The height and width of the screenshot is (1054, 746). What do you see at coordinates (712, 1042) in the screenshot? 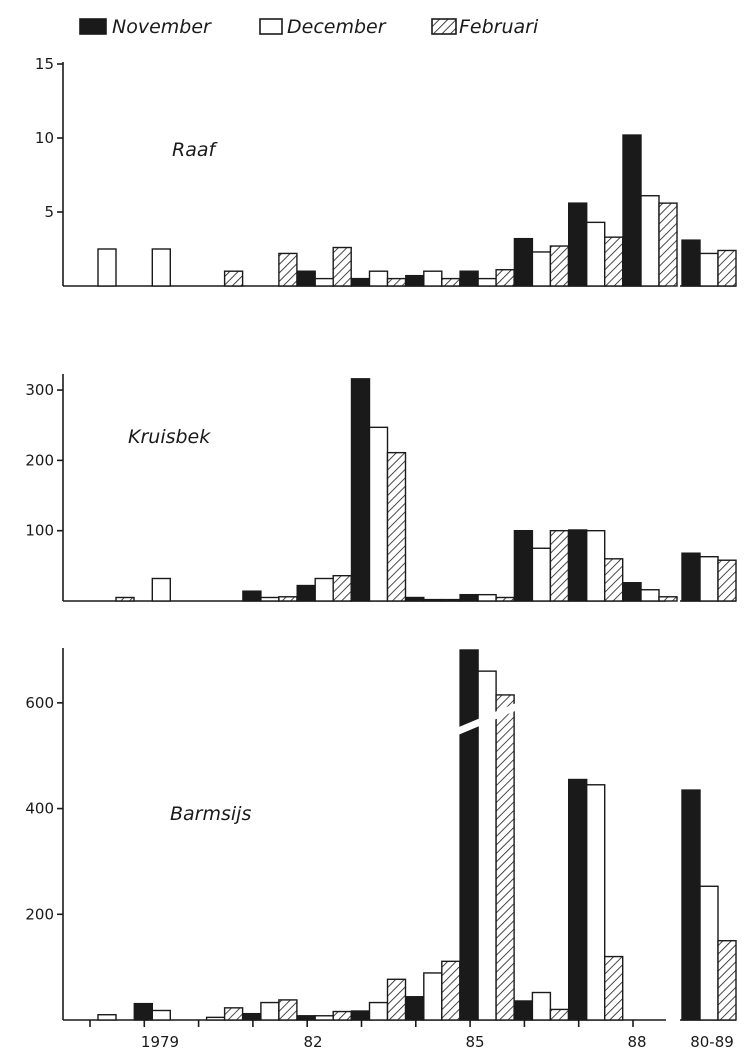
I see `x-tick-label: 80-89` at bounding box center [712, 1042].